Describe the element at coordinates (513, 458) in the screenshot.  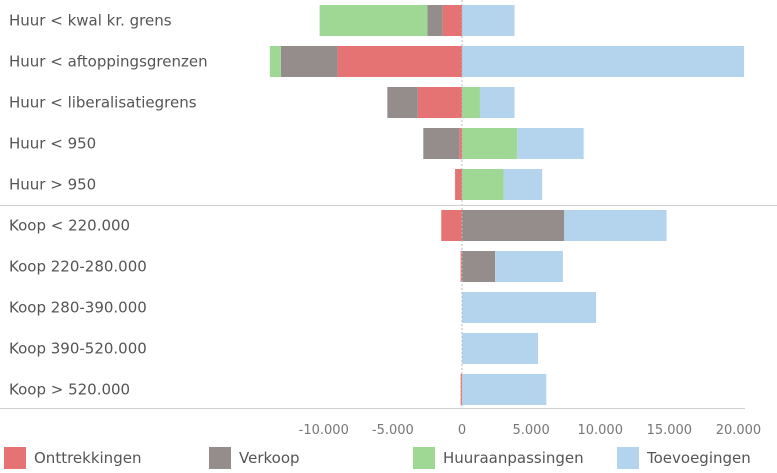
I see `legend-label: Huuraanpassingen` at that location.